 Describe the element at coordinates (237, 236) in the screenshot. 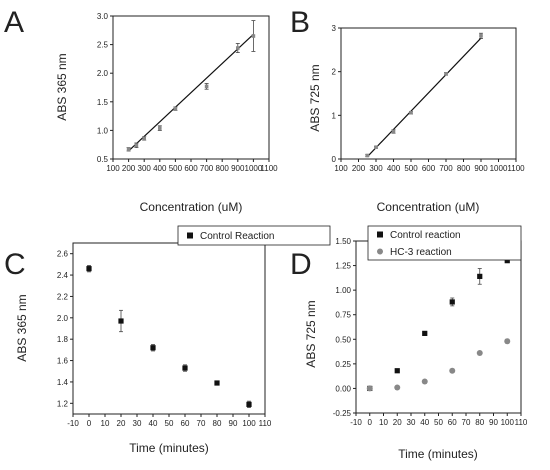

I see `legend-label: Control Reaction` at that location.